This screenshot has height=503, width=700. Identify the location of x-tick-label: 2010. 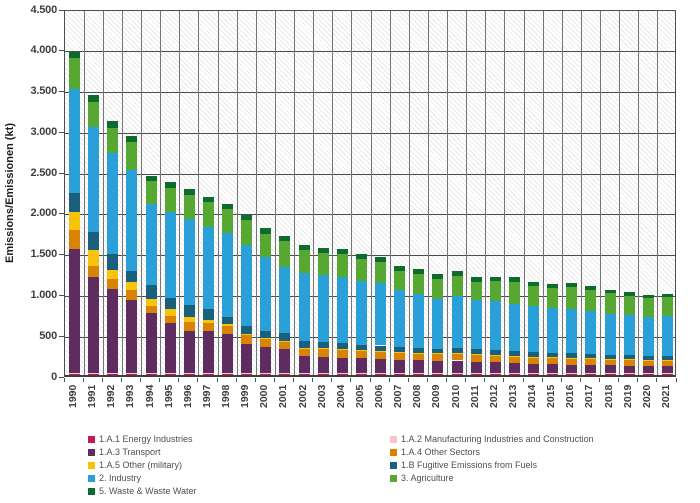
(455, 396).